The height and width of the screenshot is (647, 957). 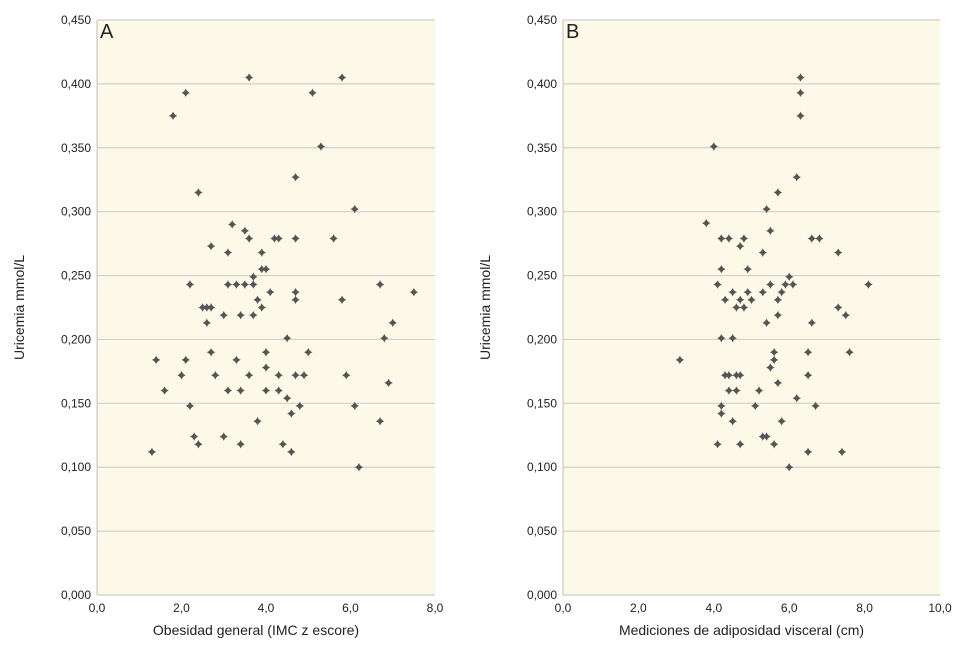 I want to click on y-tick-label: 0,350, so click(x=542, y=148).